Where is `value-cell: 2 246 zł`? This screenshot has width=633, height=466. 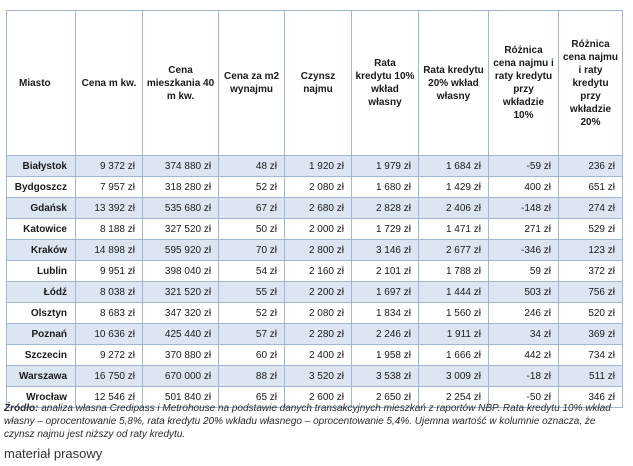
value-cell: 2 246 zł is located at coordinates (385, 334).